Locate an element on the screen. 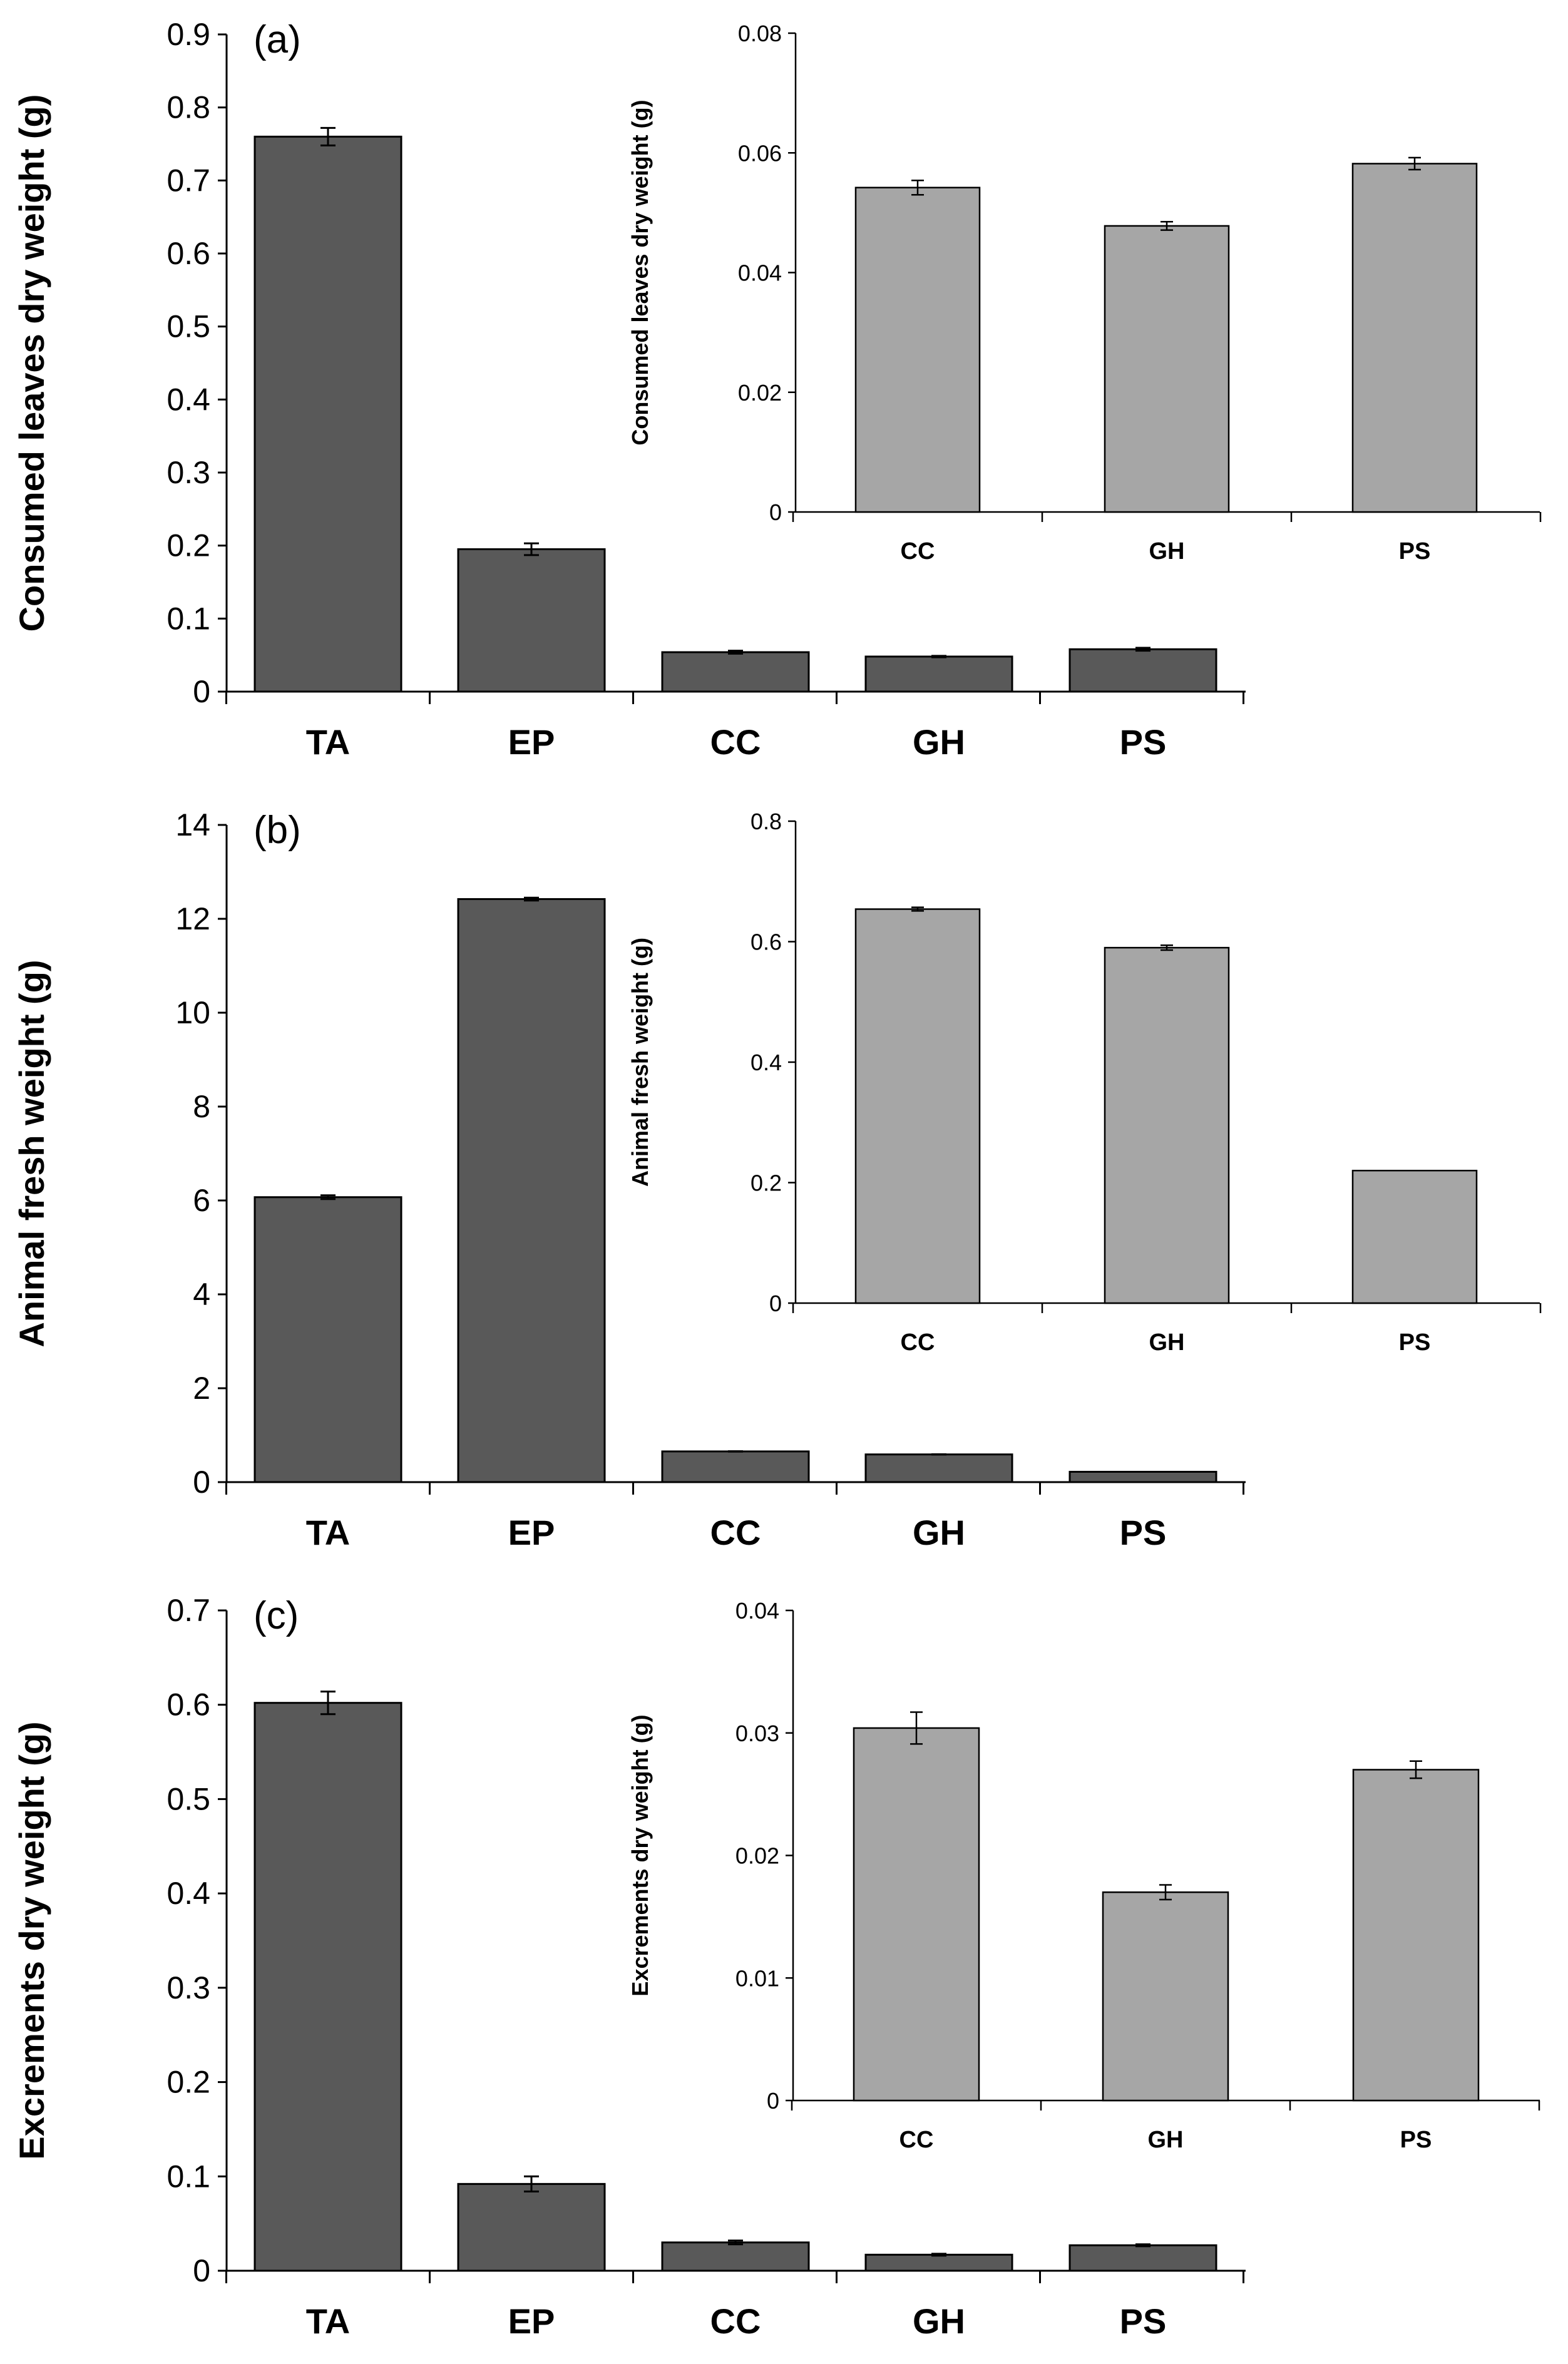 Image resolution: width=1568 pixels, height=2364 pixels. y-tick-label: 12 is located at coordinates (193, 918).